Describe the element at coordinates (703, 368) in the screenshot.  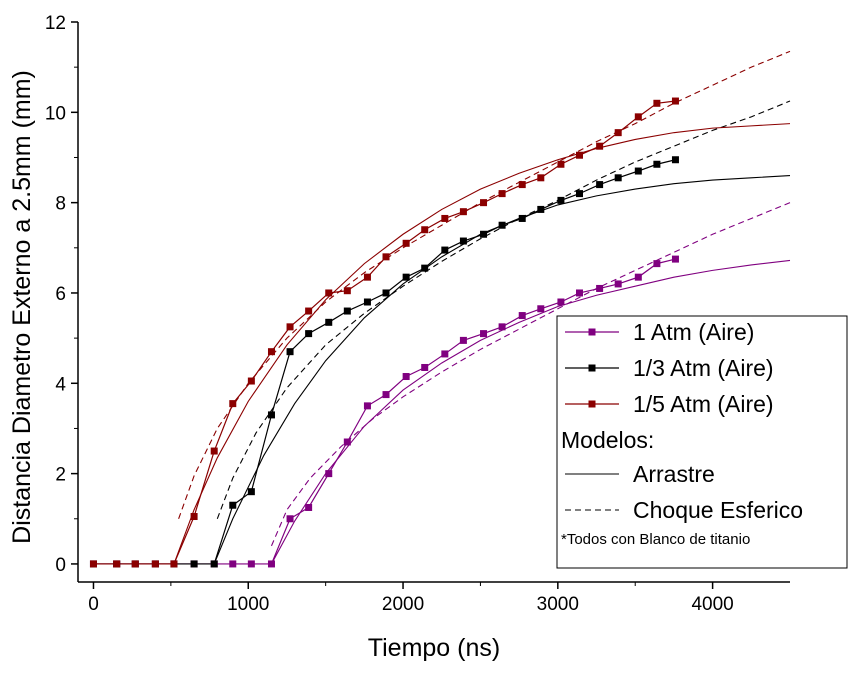
I see `legend-label: 1/3 Atm (Aire)` at that location.